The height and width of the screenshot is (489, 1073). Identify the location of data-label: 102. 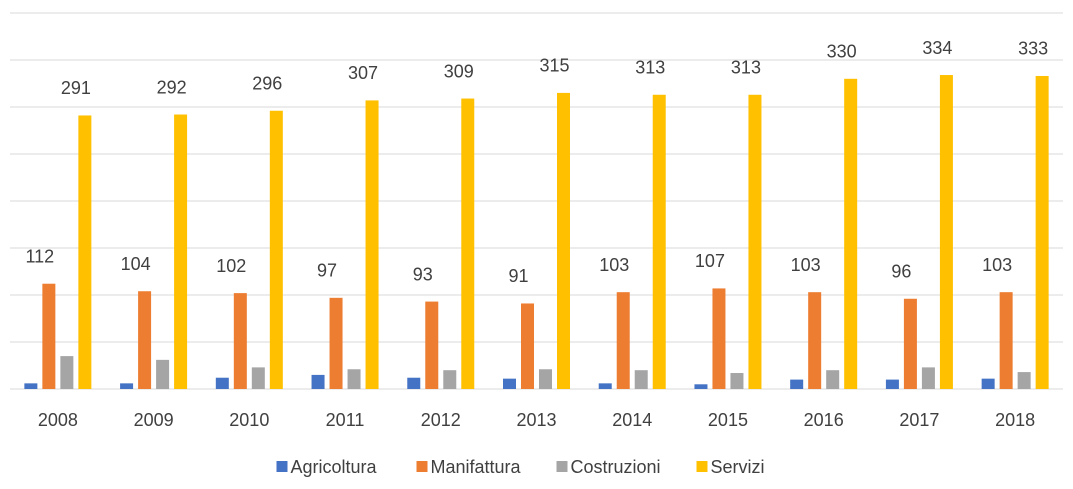
(231, 266).